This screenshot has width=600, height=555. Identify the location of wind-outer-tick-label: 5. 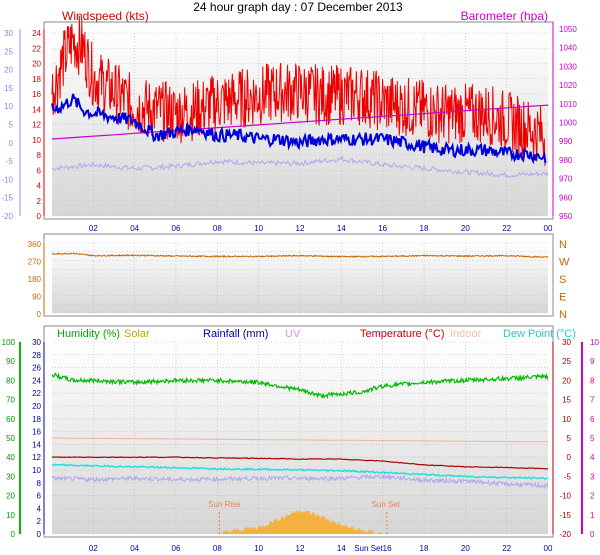
(11, 125).